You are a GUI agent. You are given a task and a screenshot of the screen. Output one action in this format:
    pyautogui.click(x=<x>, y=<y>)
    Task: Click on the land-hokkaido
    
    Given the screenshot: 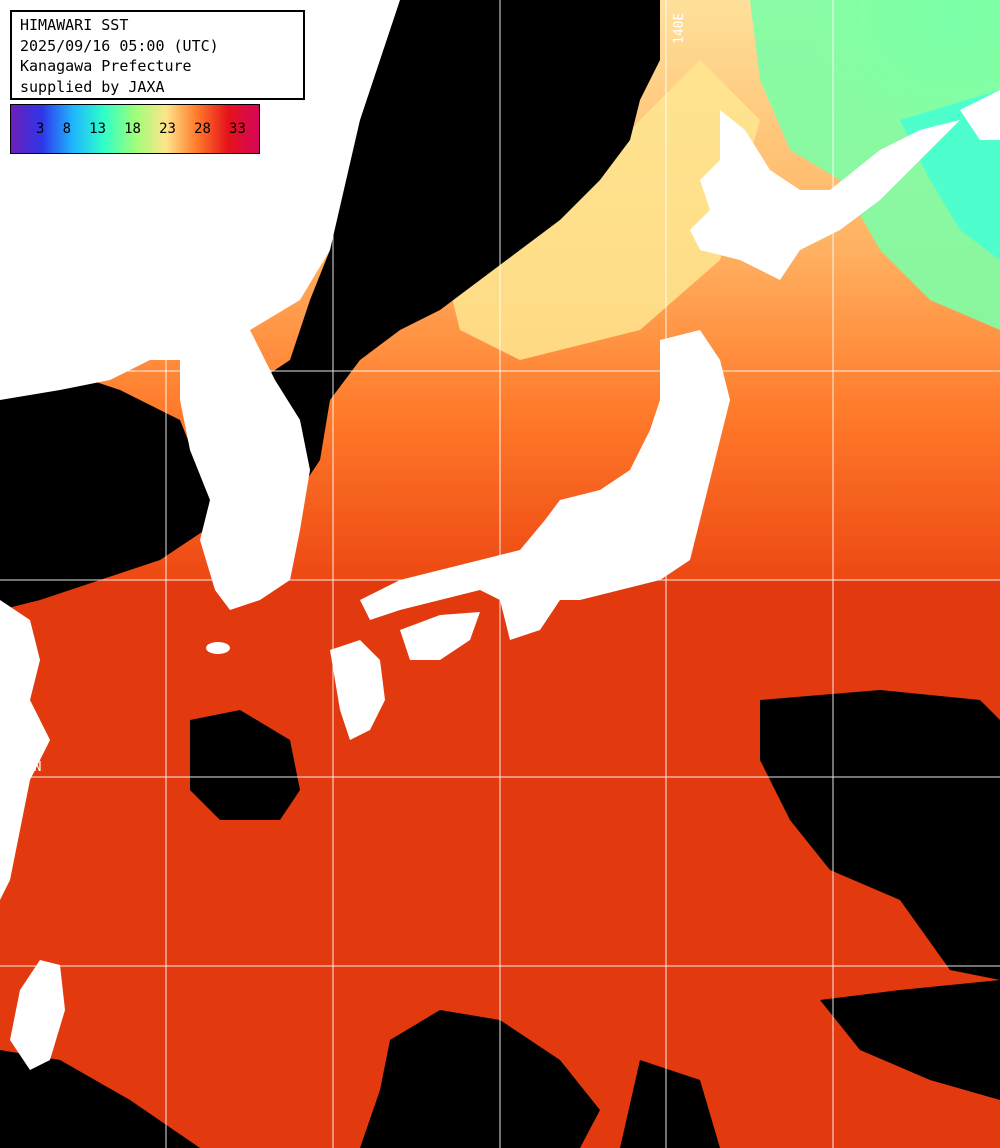 What is the action you would take?
    pyautogui.click(x=825, y=195)
    